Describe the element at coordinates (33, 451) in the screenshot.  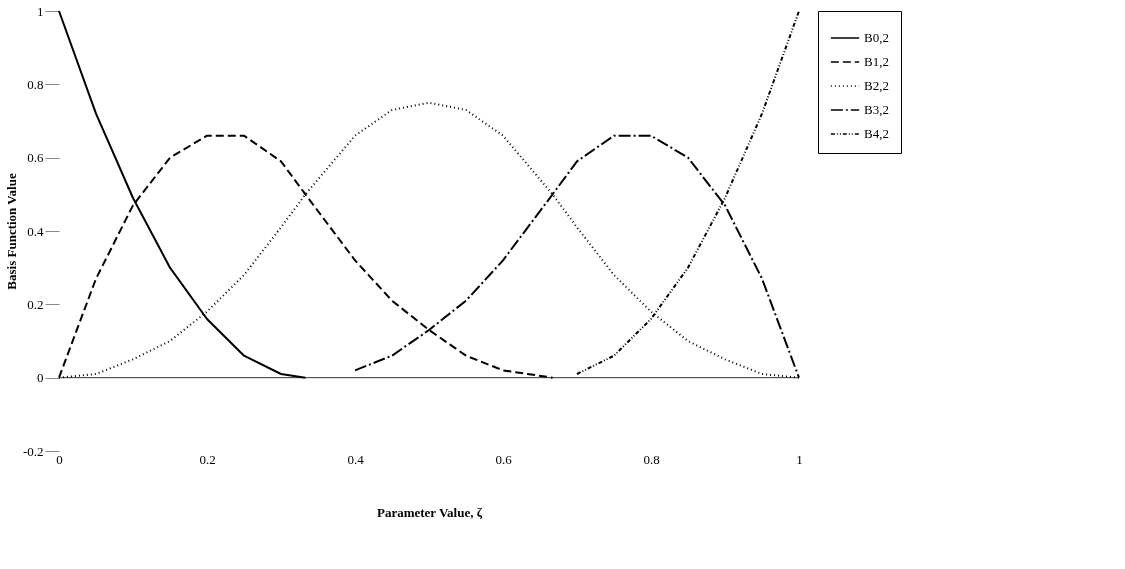
I see `y-tick-label: -0.2` at that location.